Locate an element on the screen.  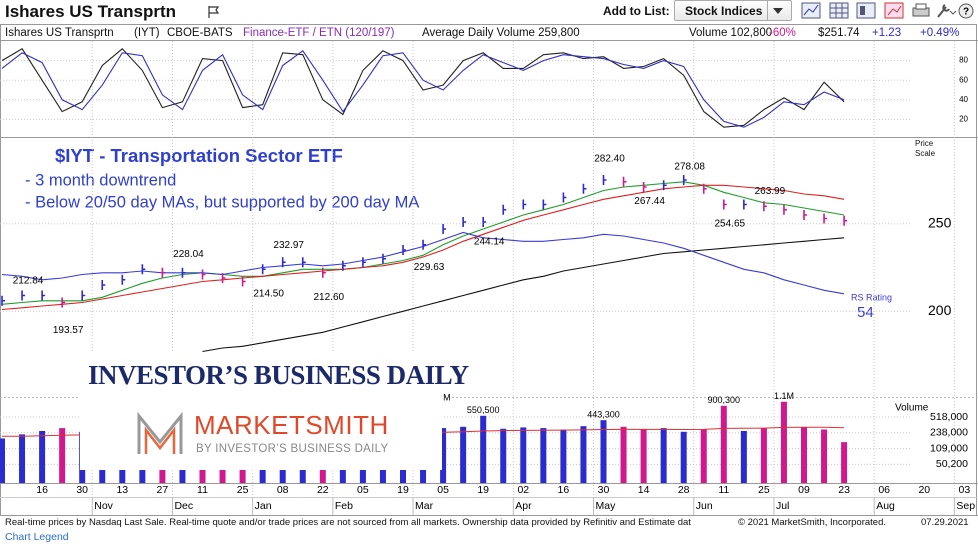
chart-icon is located at coordinates (811, 10).